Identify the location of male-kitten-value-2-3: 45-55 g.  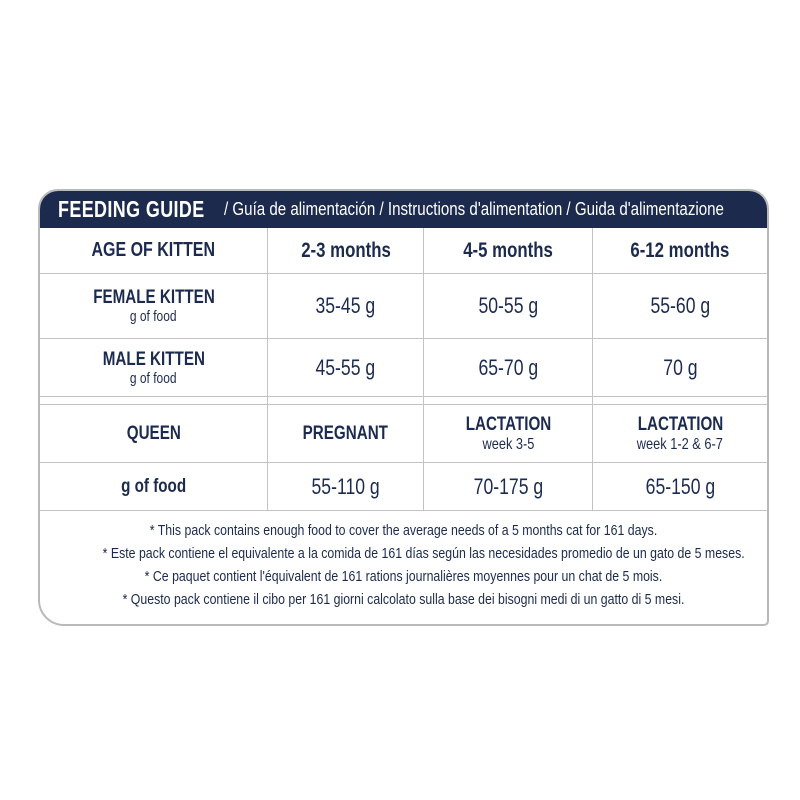
(346, 367).